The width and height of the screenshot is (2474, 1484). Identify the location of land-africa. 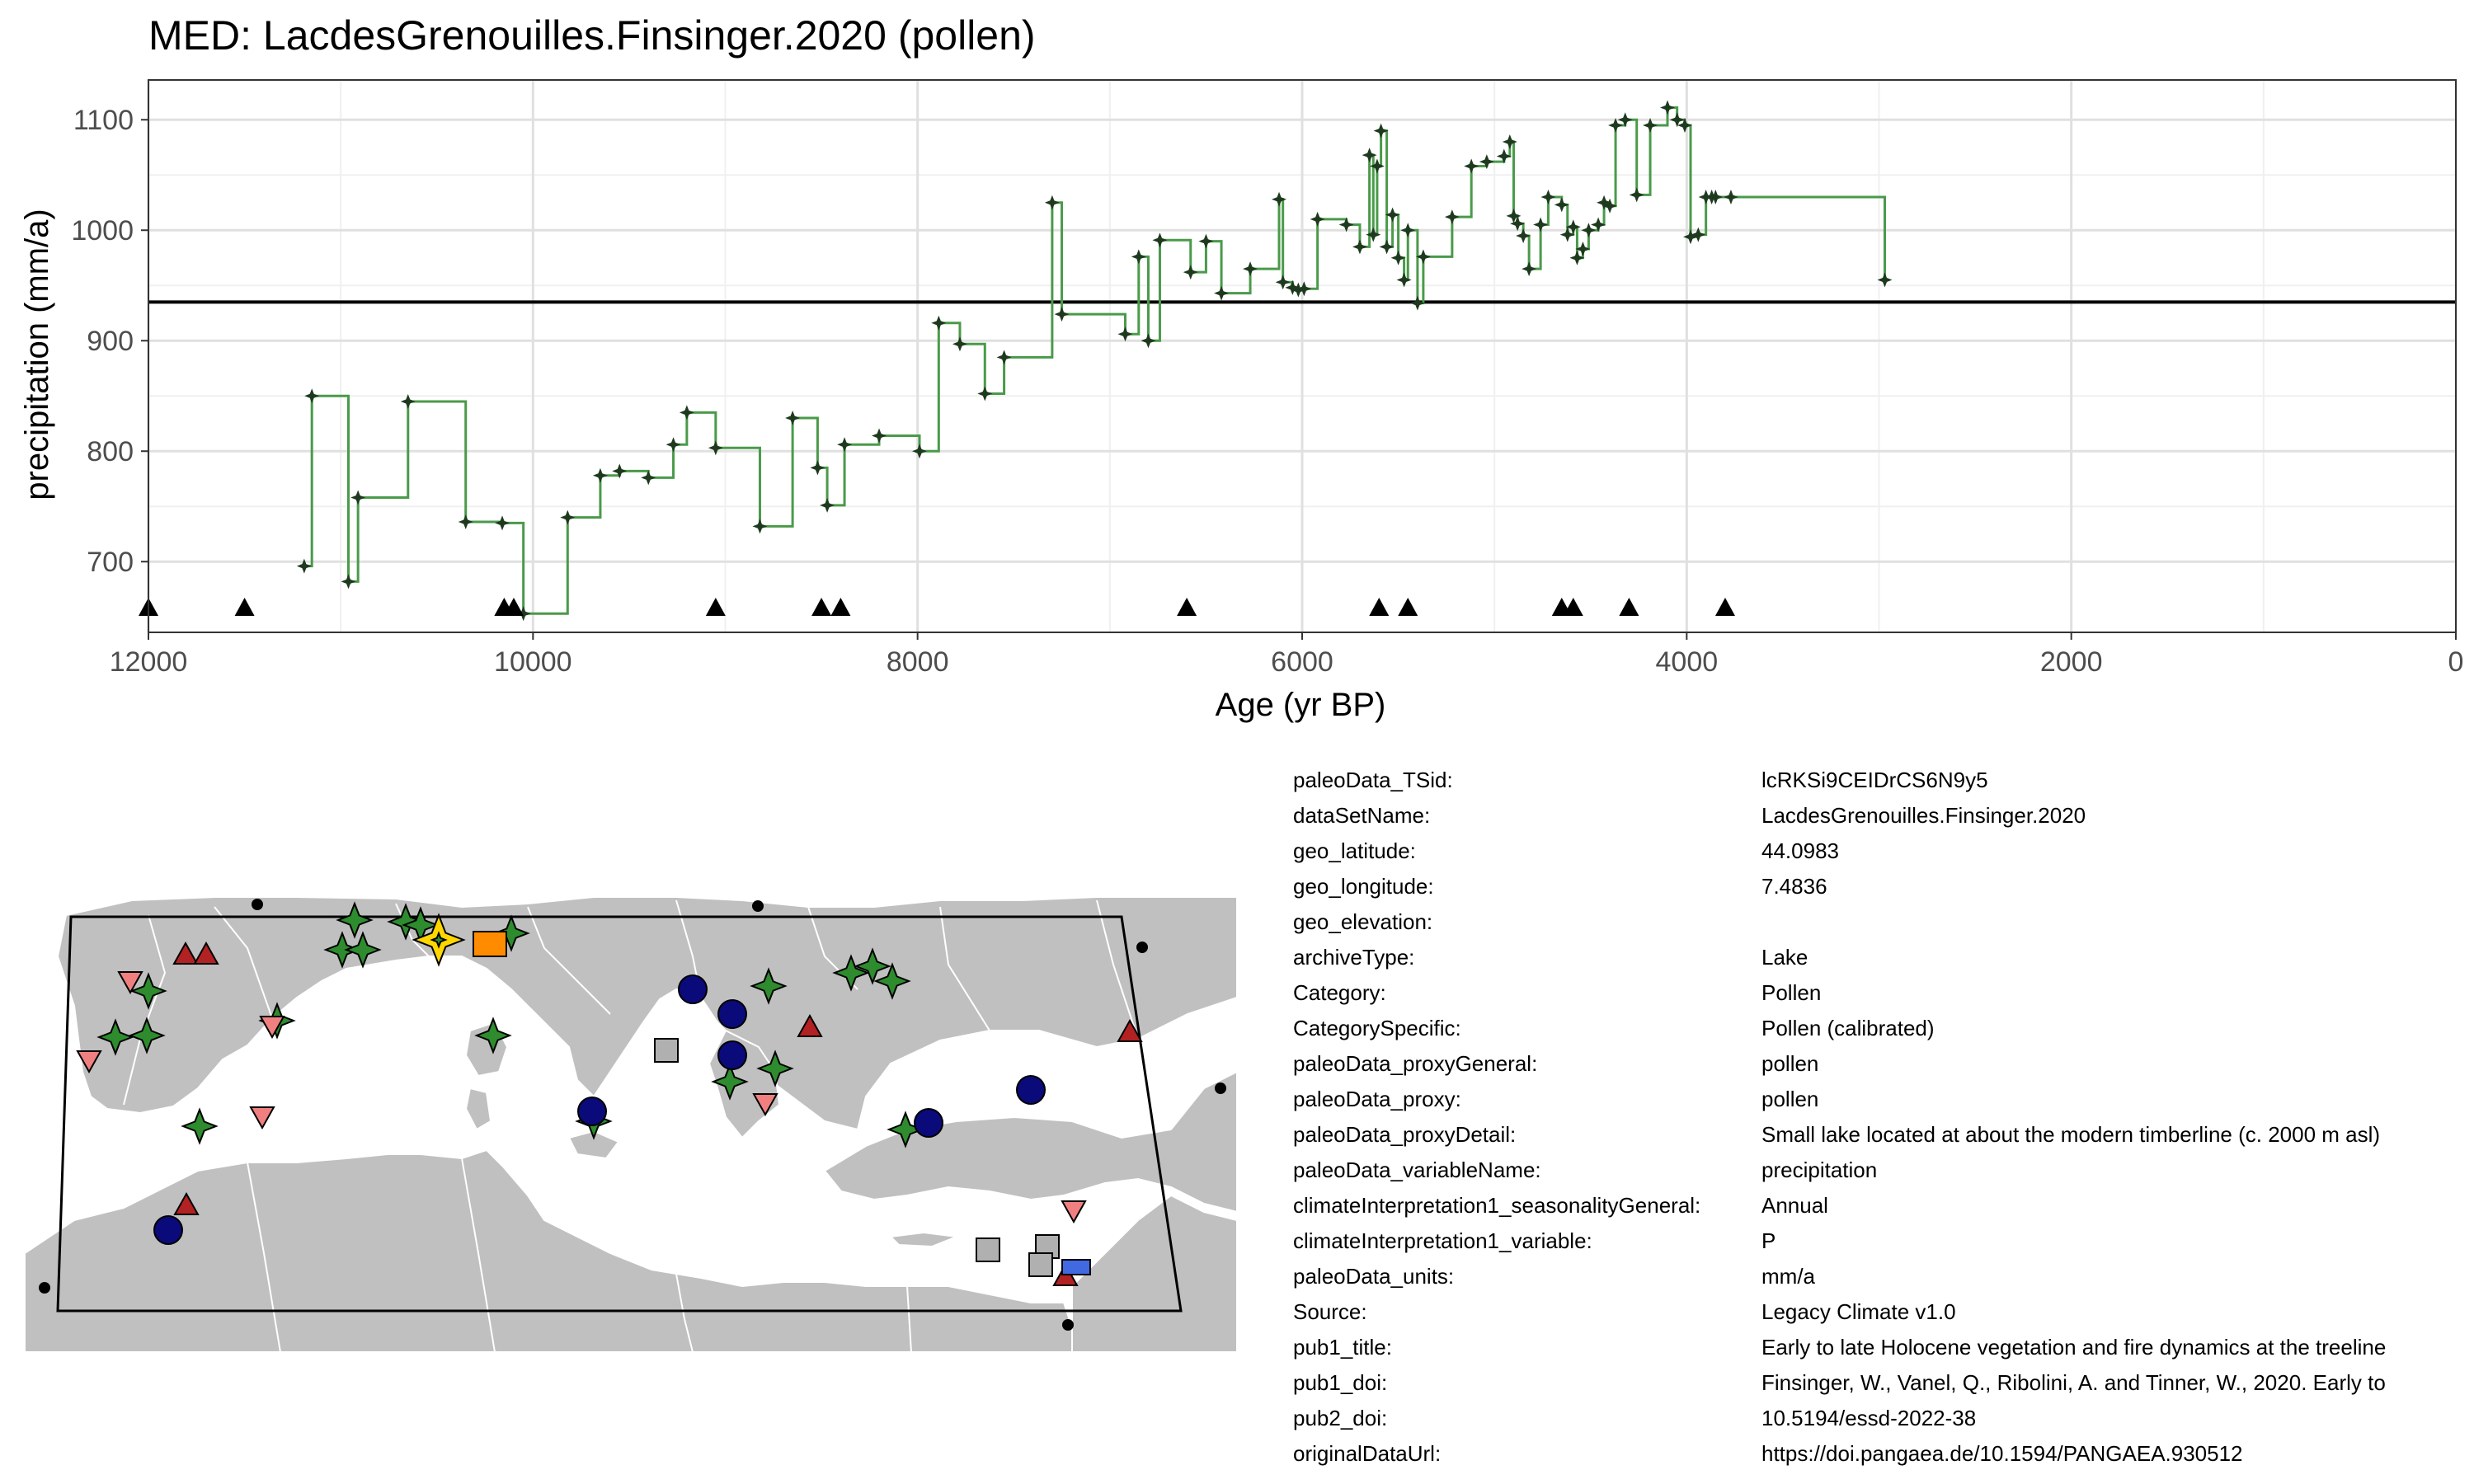
(631, 1250).